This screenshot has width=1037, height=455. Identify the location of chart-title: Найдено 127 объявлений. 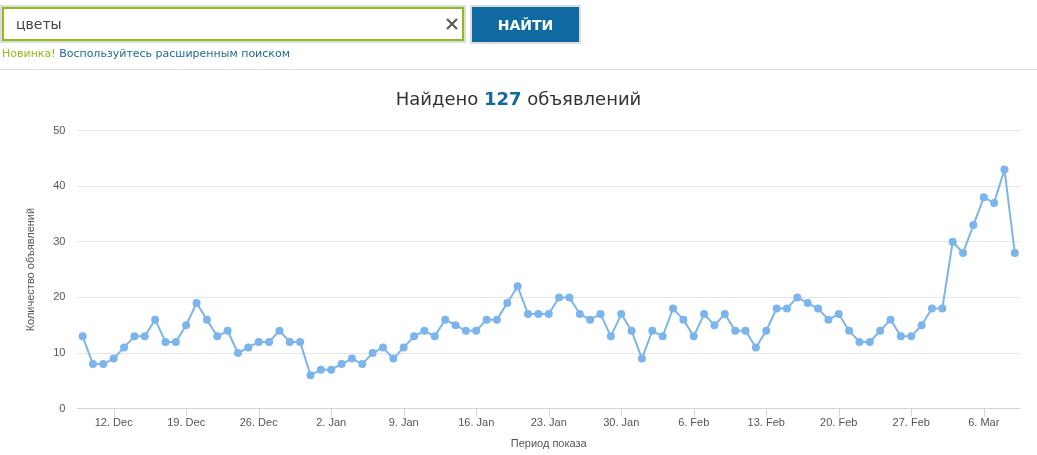
(518, 98).